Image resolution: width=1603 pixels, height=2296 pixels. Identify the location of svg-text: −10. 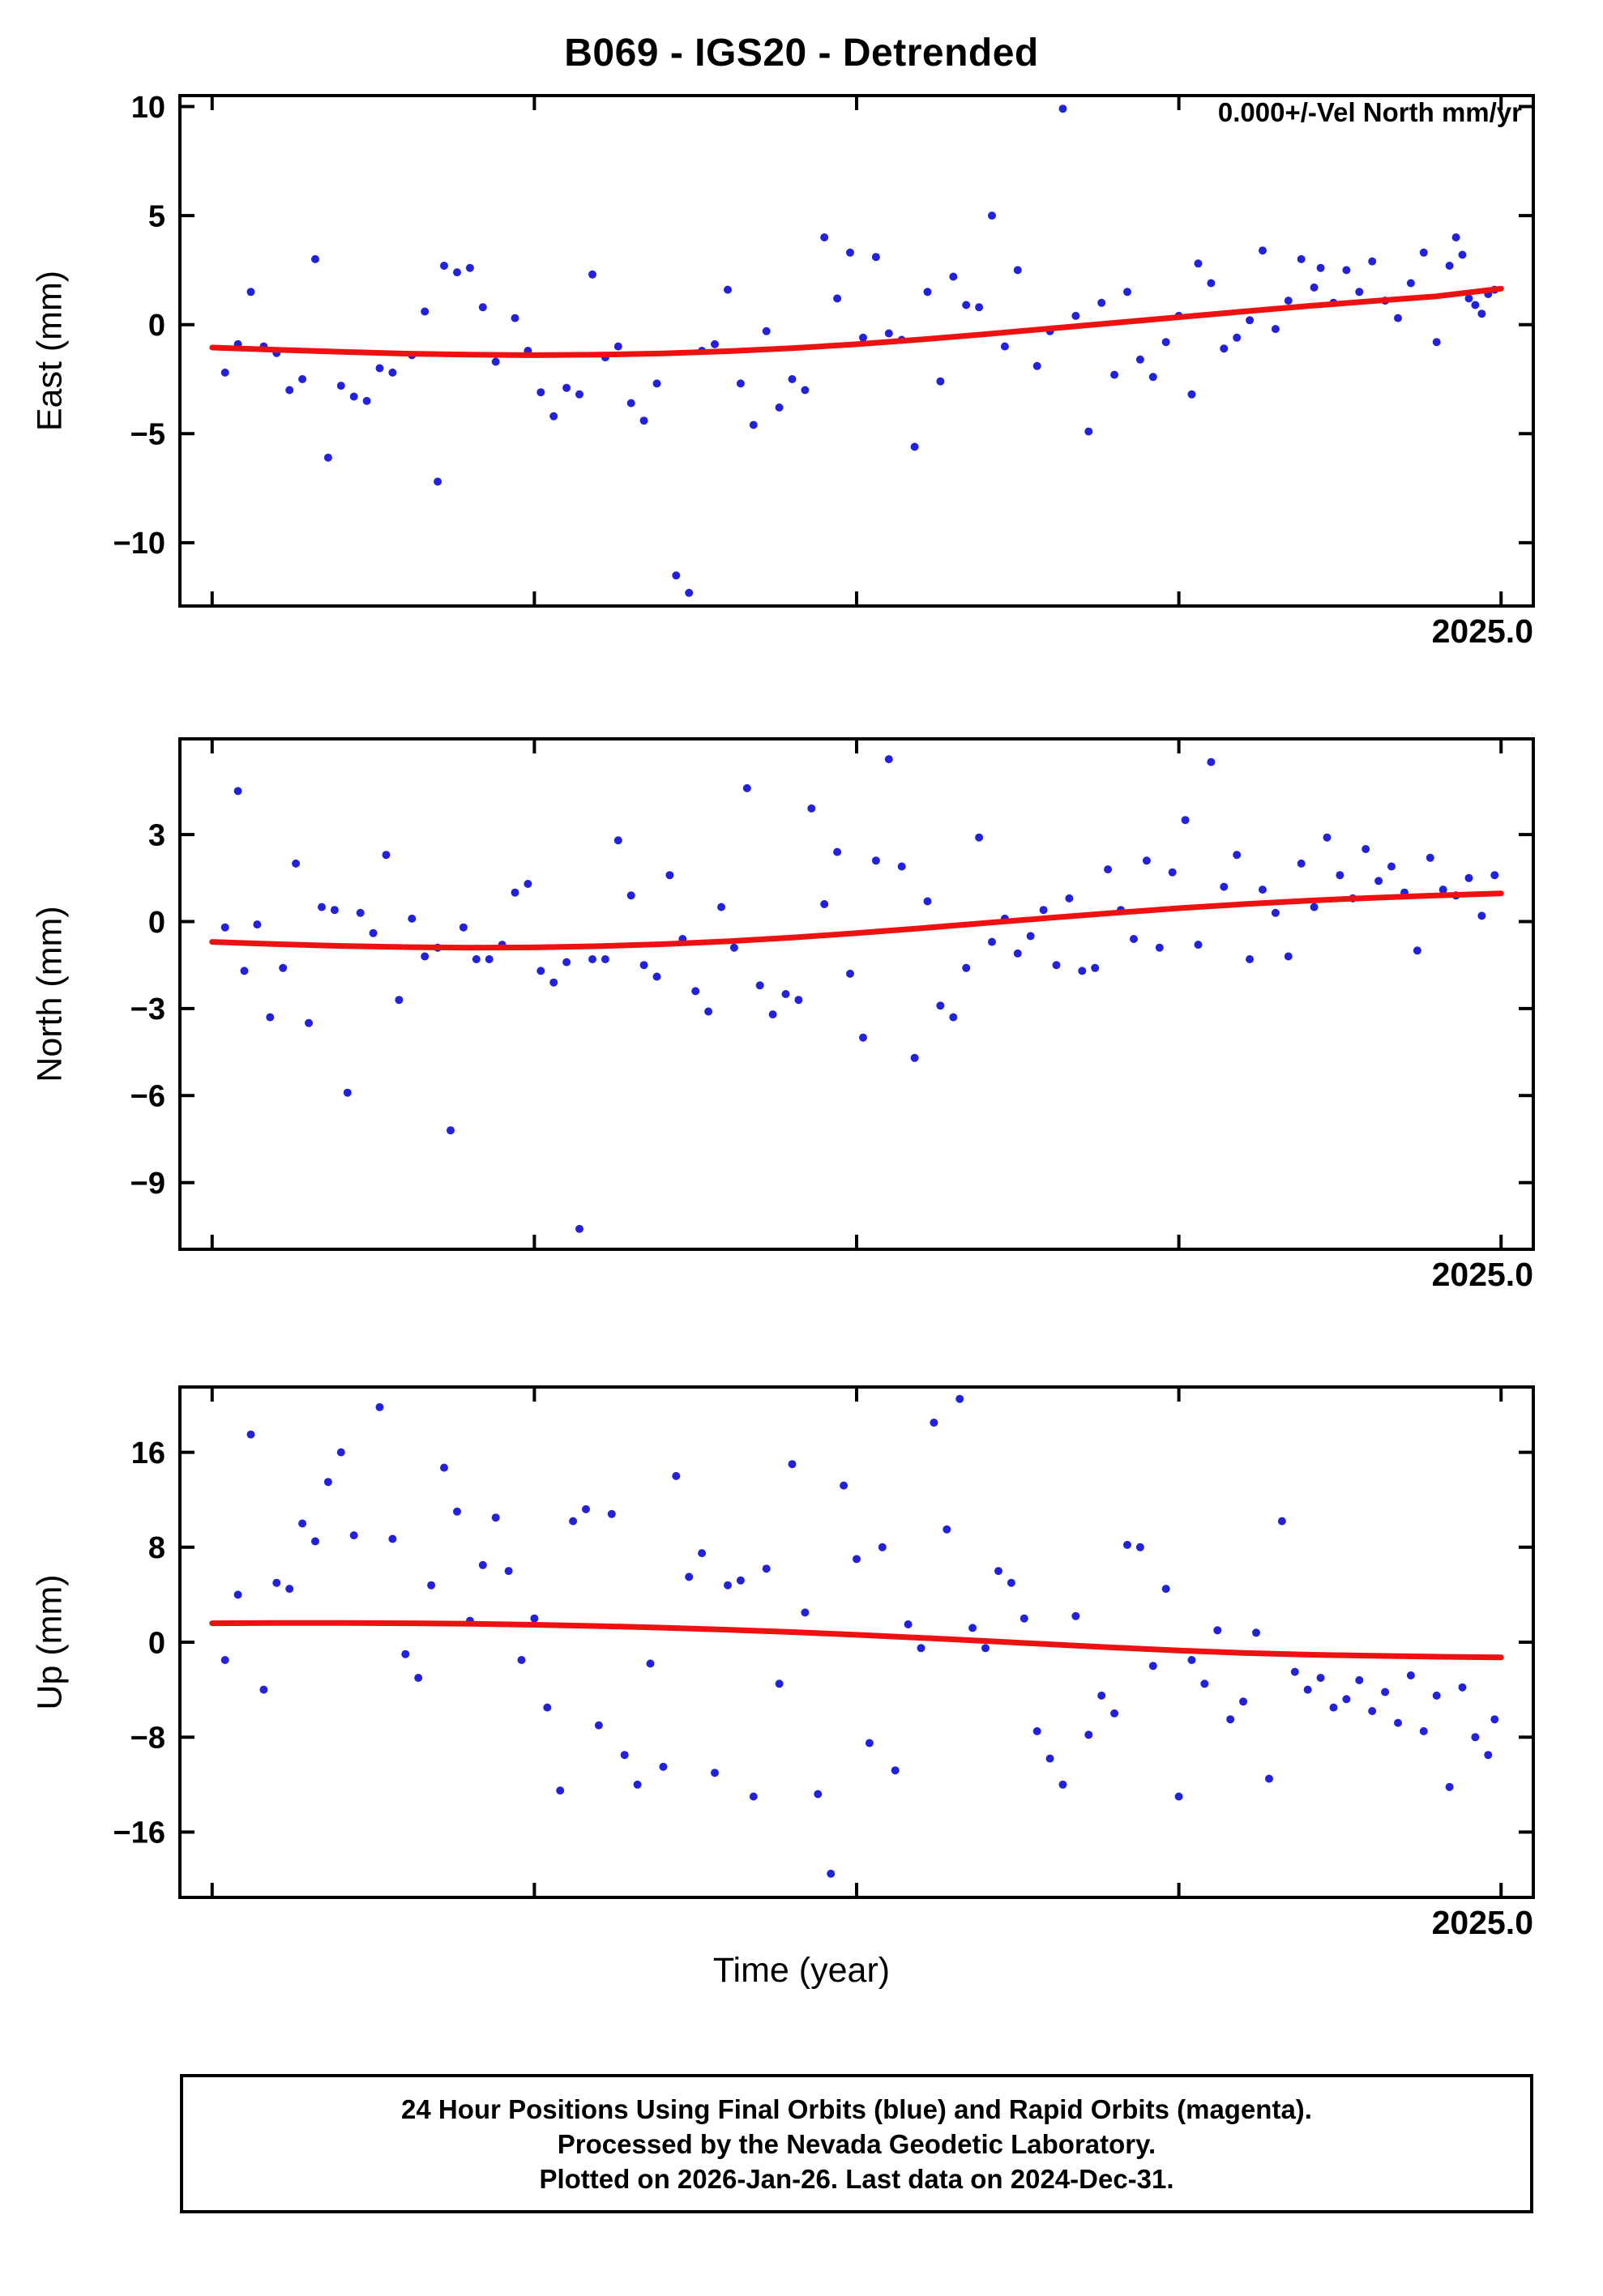
(139, 544).